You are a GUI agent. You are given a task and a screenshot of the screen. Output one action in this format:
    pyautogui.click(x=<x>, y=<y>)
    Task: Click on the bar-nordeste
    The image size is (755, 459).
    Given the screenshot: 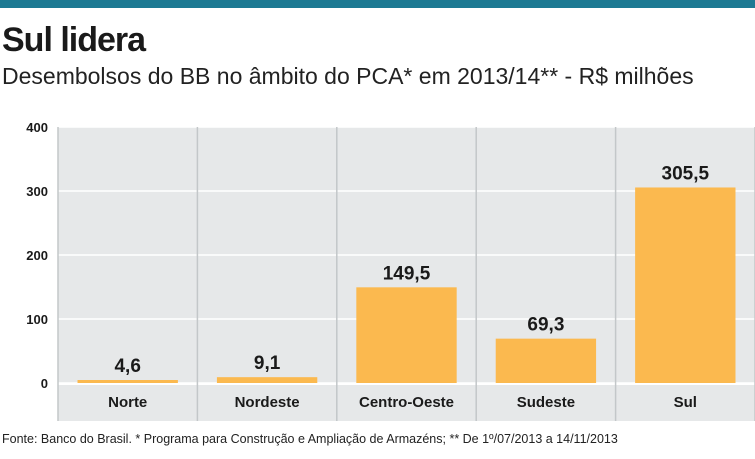 What is the action you would take?
    pyautogui.click(x=267, y=380)
    